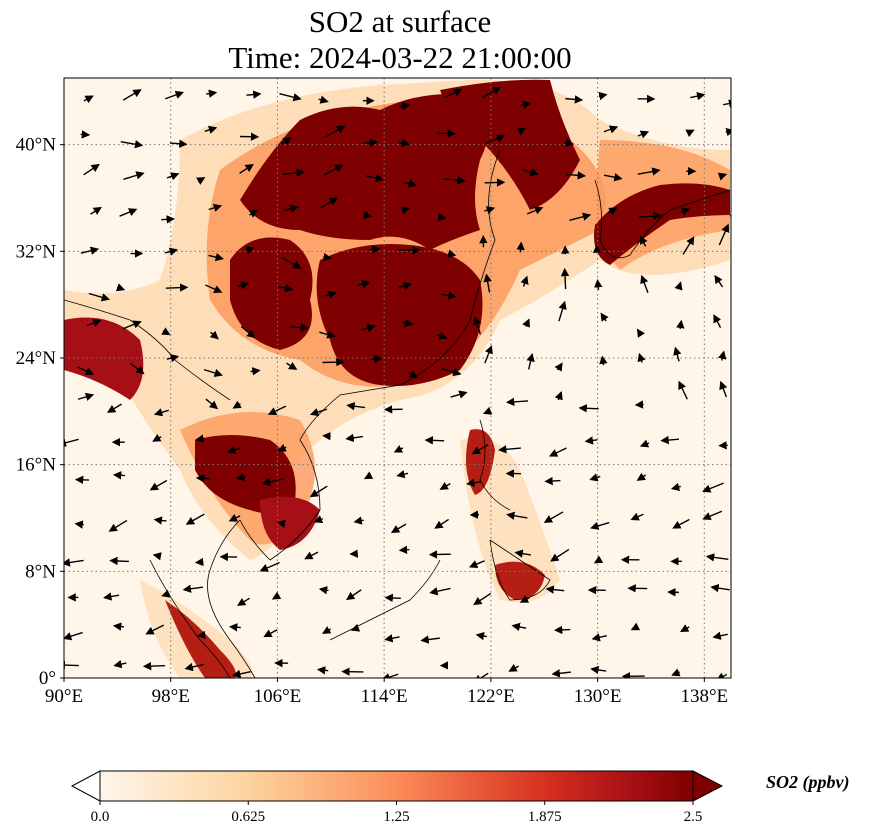 The image size is (875, 836). What do you see at coordinates (271, 293) in the screenshot?
I see `pollution-high-sichuan` at bounding box center [271, 293].